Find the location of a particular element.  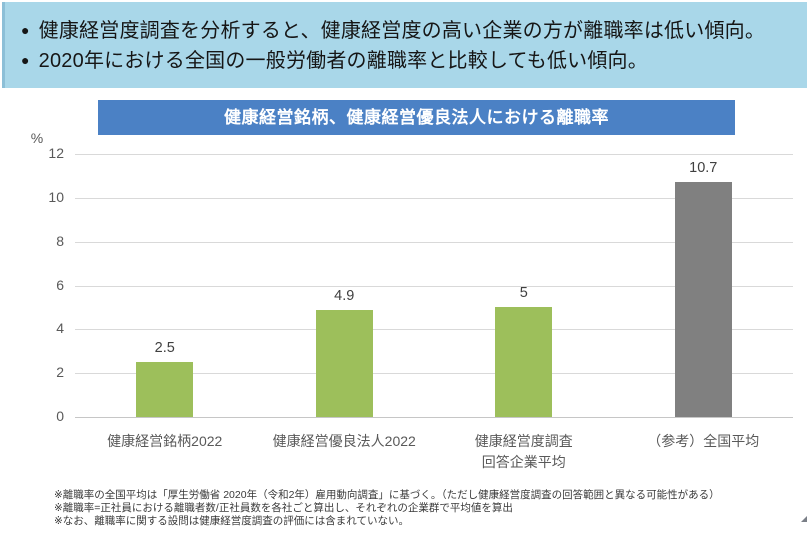

y-axis-unit-label: % is located at coordinates (37, 138).